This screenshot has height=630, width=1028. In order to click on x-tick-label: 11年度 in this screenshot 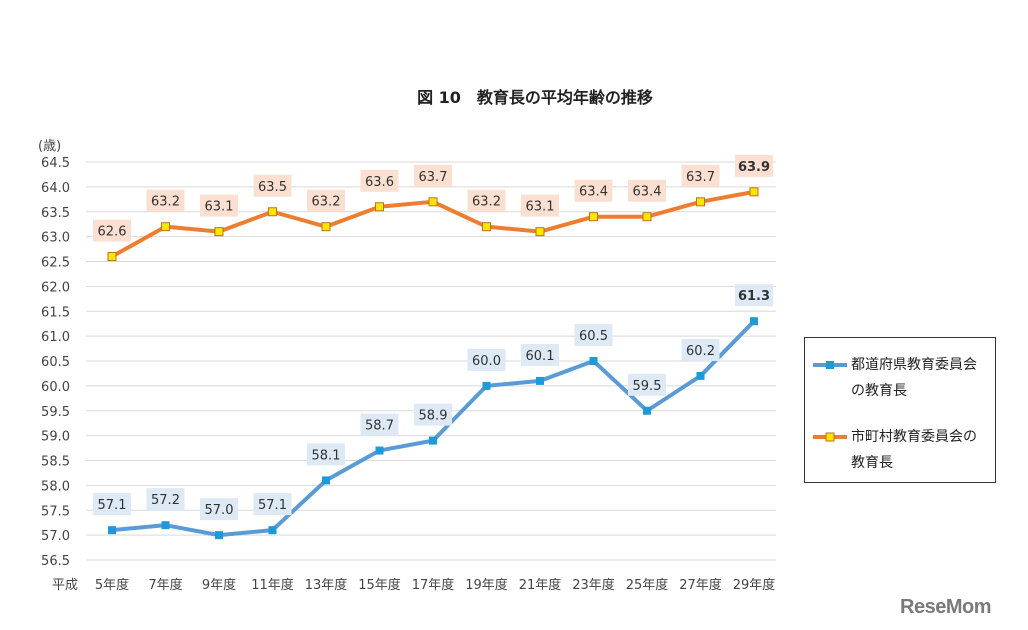, I will do `click(272, 585)`.